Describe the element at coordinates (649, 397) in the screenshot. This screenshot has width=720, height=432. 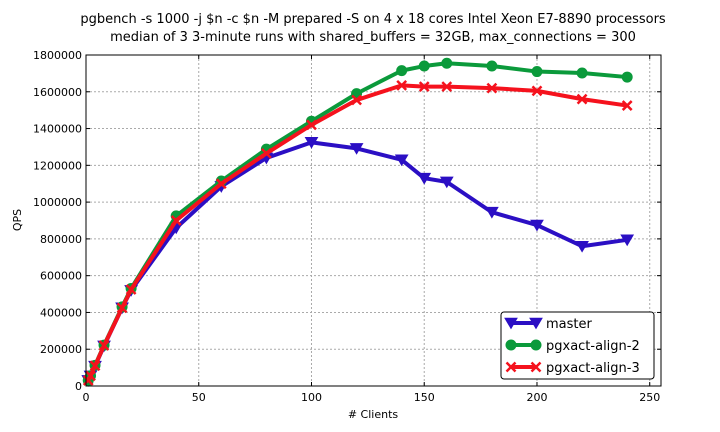
I see `x-tick-label: 250` at that location.